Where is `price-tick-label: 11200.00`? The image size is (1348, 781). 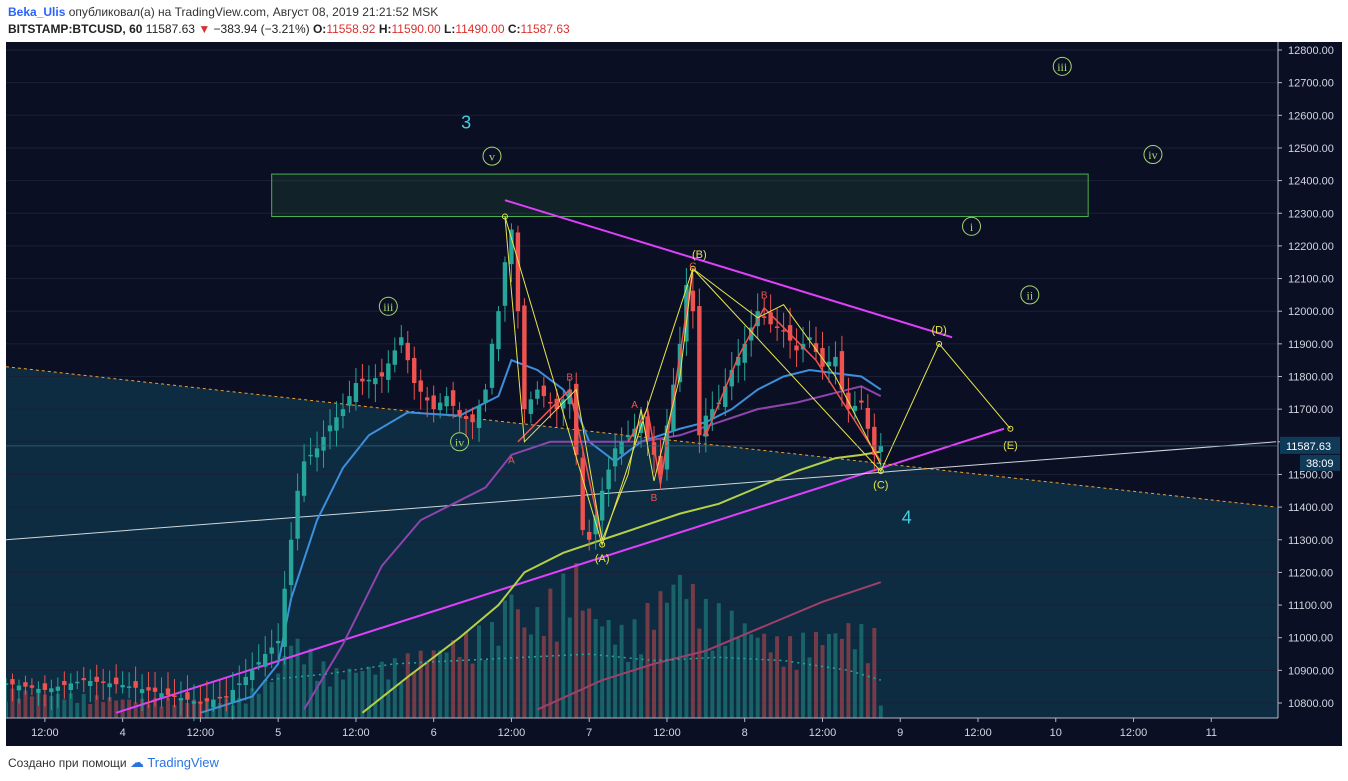
price-tick-label: 11200.00 is located at coordinates (1310, 573).